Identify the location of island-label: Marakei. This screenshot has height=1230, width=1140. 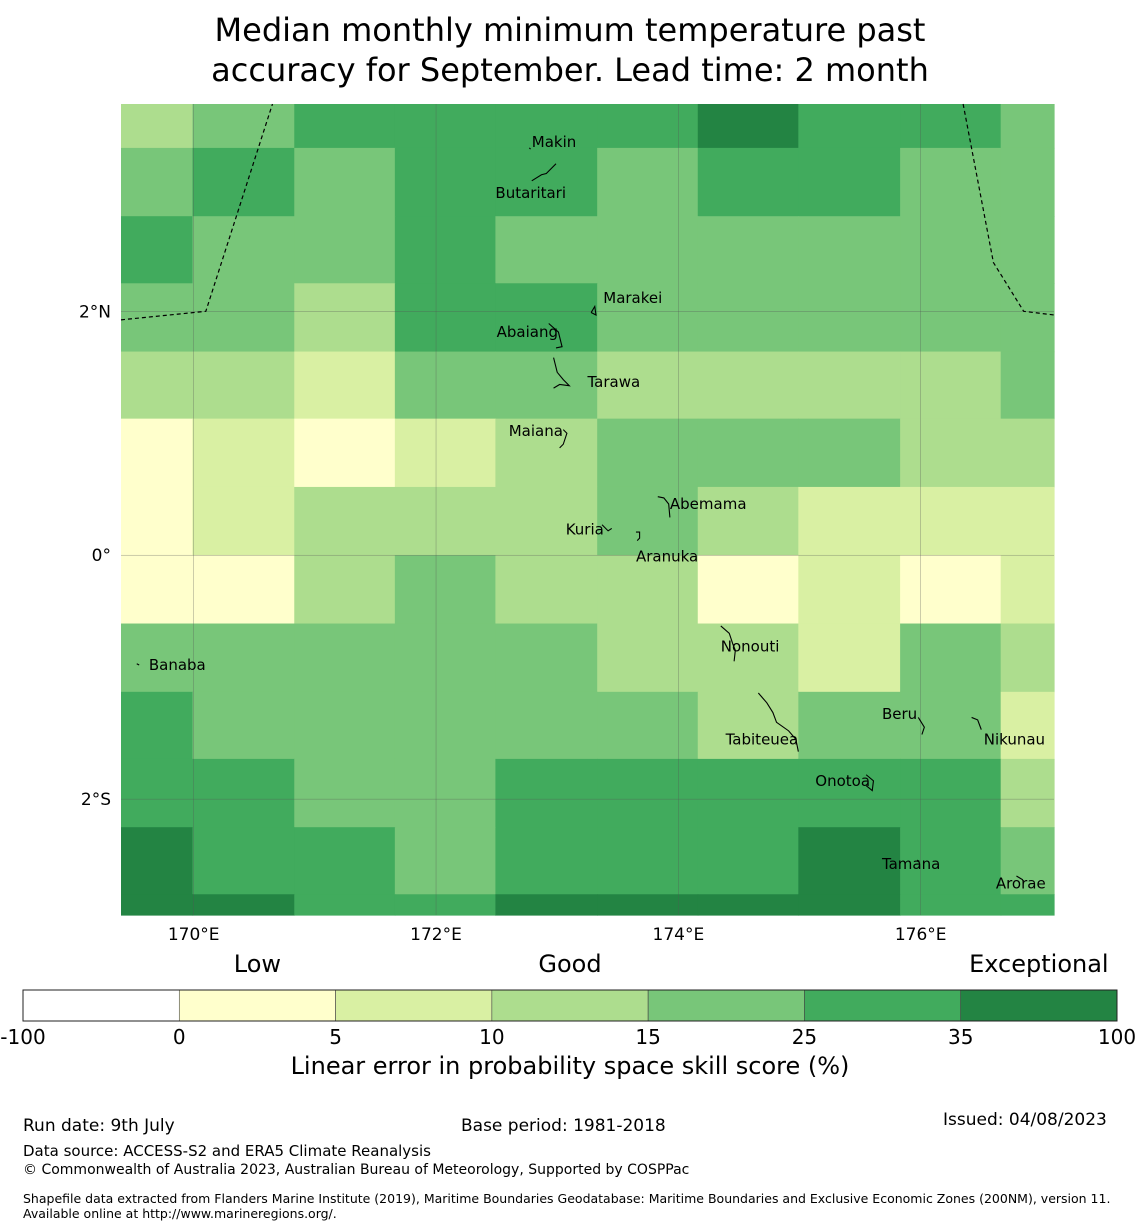
(632, 298).